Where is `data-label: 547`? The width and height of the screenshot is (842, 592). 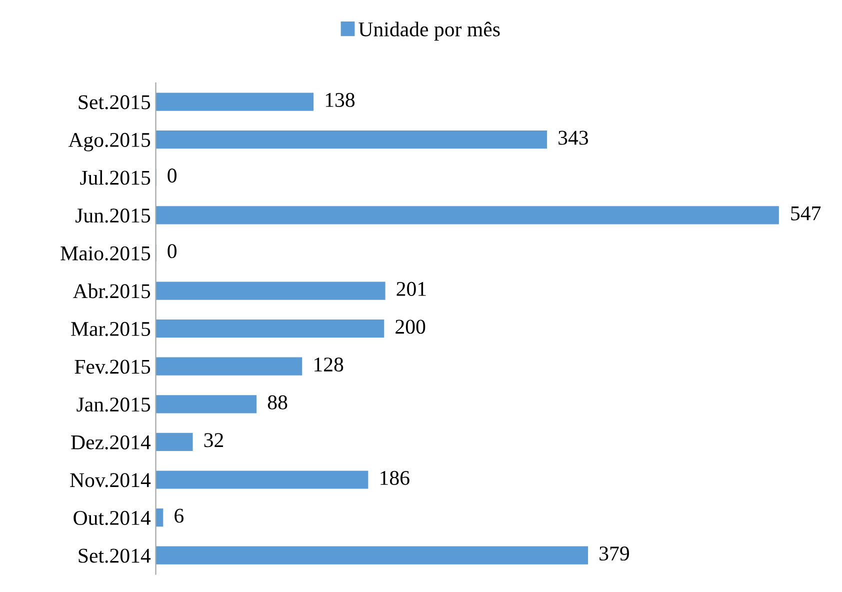 data-label: 547 is located at coordinates (806, 213).